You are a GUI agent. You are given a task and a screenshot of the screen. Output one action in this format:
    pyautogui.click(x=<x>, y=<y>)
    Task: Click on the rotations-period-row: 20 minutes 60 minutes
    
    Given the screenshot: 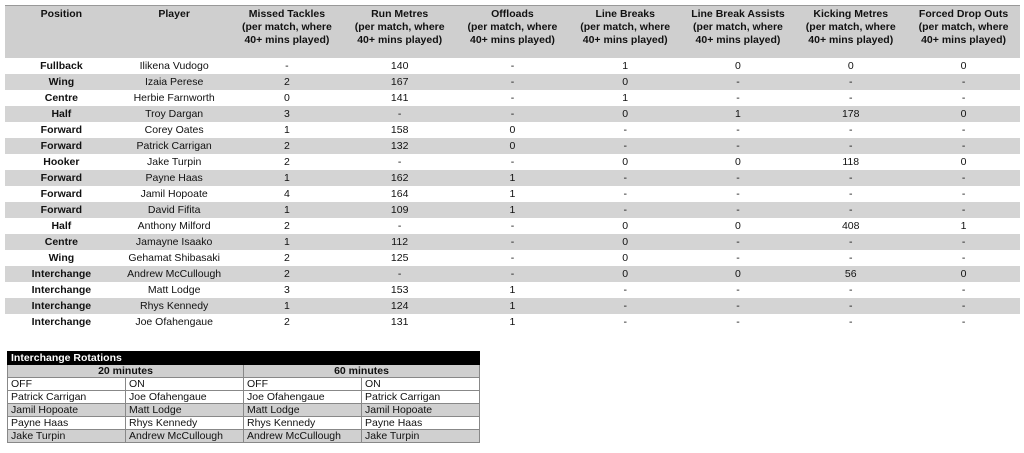 What is the action you would take?
    pyautogui.click(x=243, y=371)
    